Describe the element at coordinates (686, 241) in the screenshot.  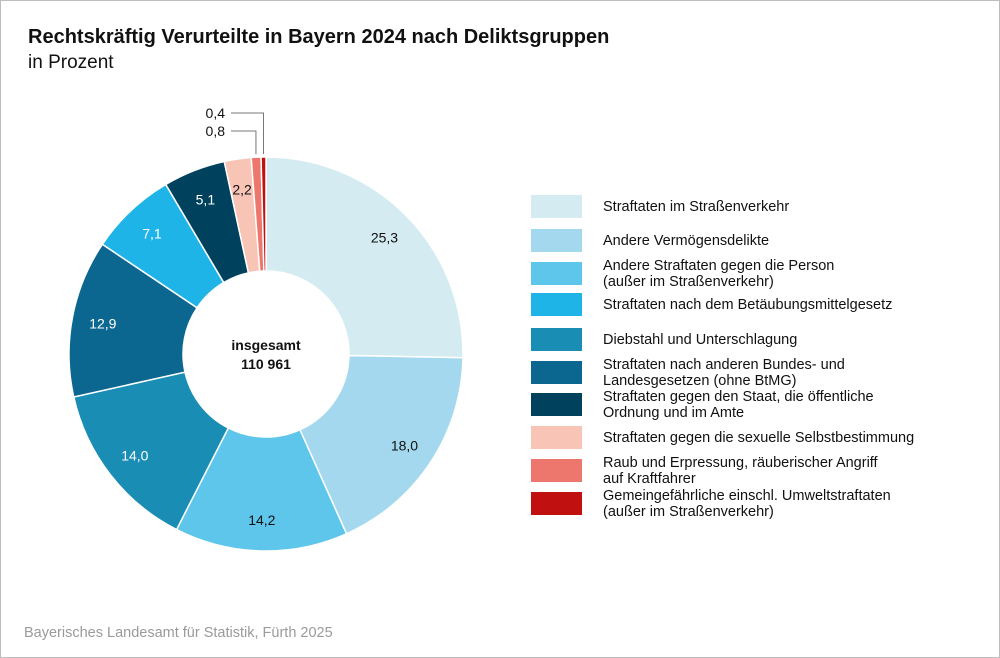
I see `legend-label: Andere Vermögensdelikte` at that location.